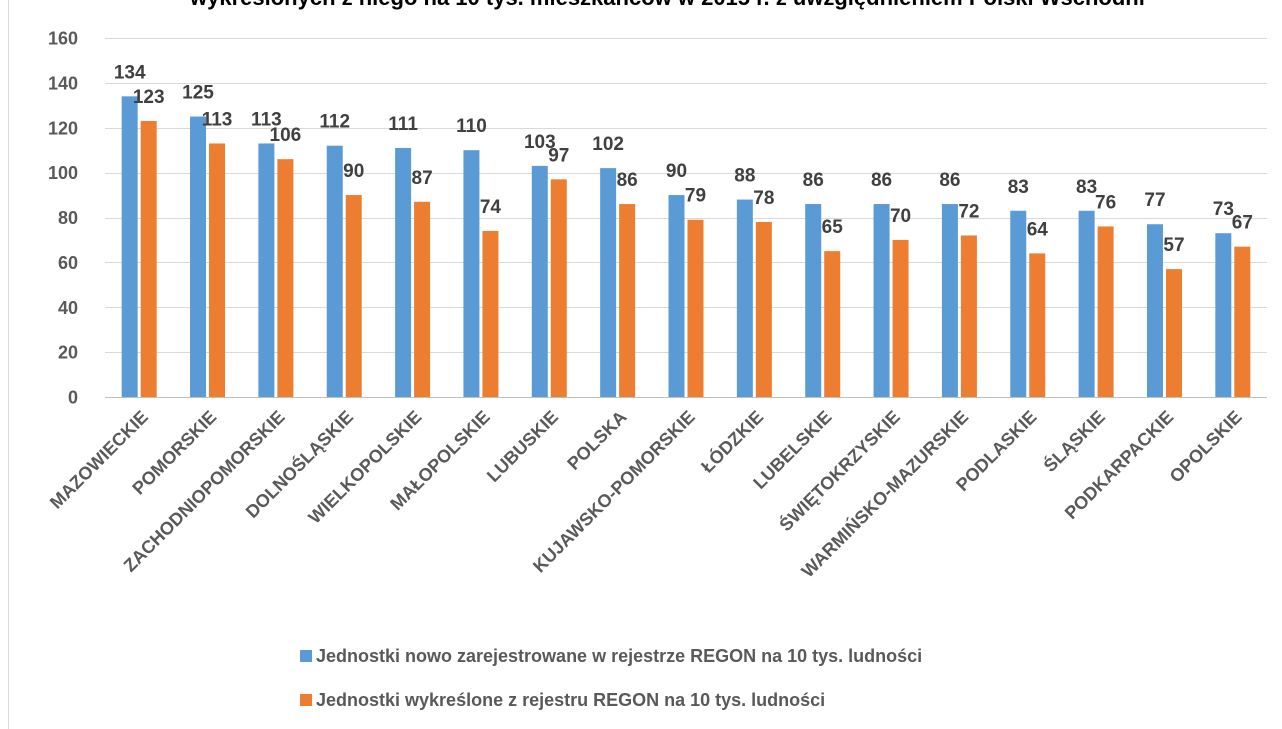  Describe the element at coordinates (1105, 202) in the screenshot. I see `data-label-deregistered-14: 76` at that location.